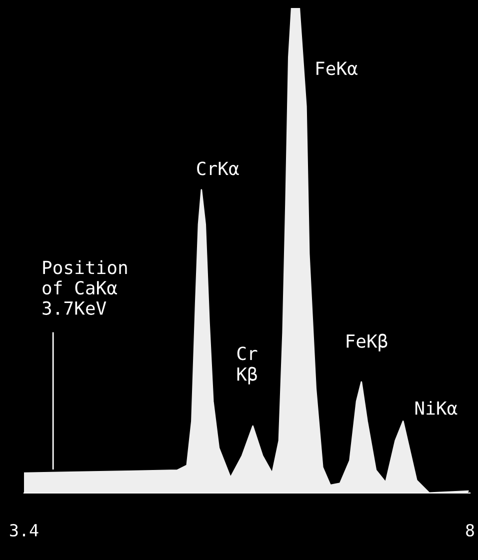 This screenshot has width=478, height=560. Describe the element at coordinates (367, 343) in the screenshot. I see `annotation: FeKβ` at that location.